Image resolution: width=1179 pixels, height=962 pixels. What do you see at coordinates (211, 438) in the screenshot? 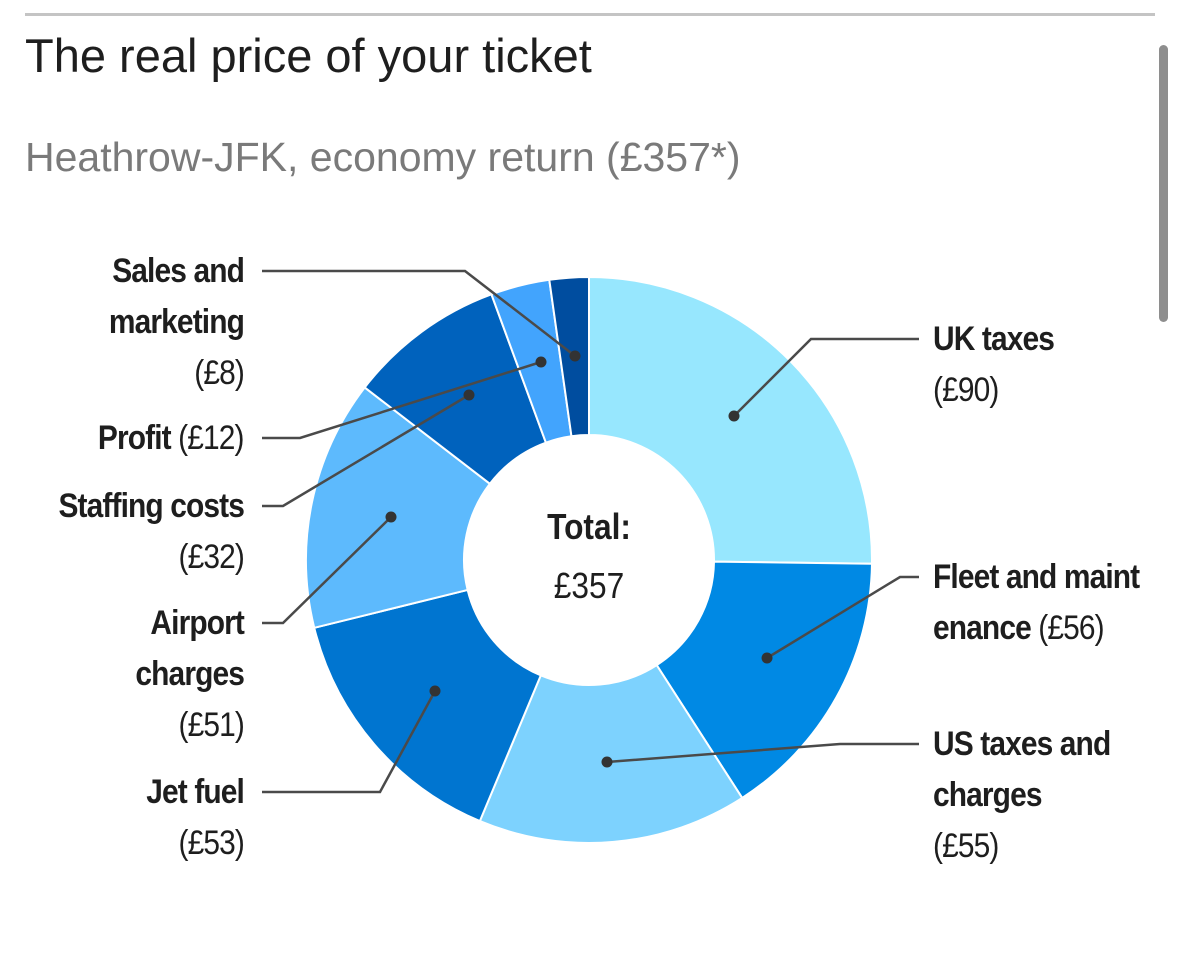
I see `label-profit-value: (£12)` at bounding box center [211, 438].